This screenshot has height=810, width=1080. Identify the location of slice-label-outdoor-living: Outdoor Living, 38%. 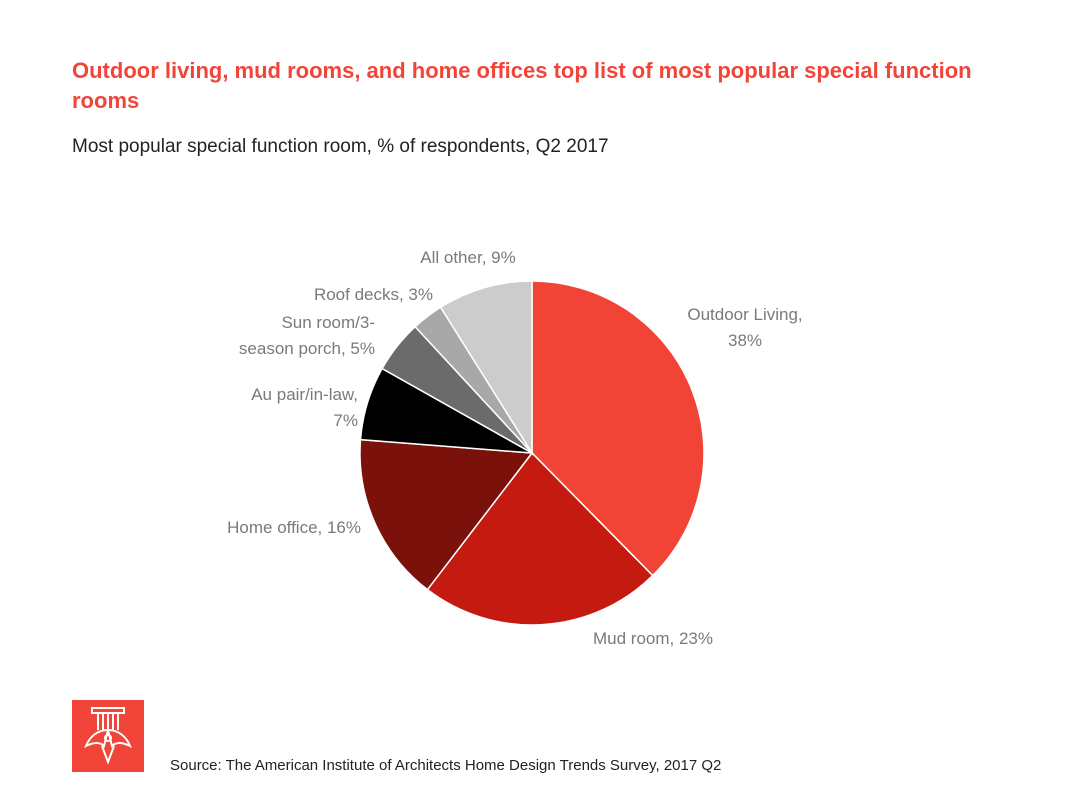
(744, 327).